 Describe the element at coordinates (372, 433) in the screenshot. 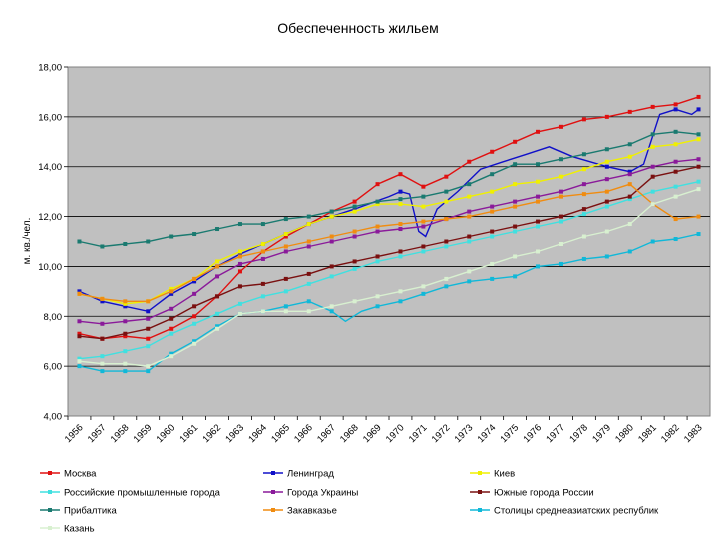

I see `x-tick-label: 1969` at that location.